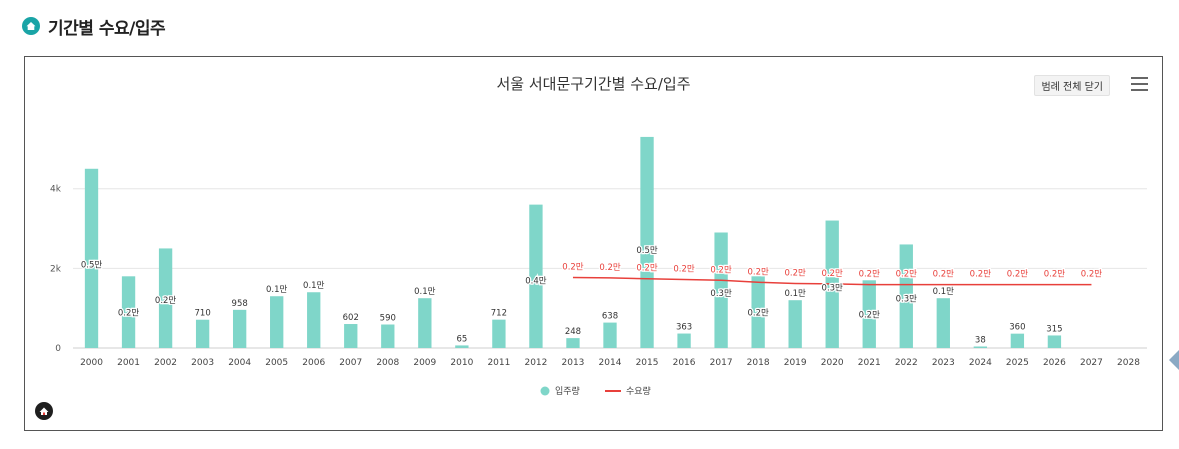 The height and width of the screenshot is (449, 1179). Describe the element at coordinates (499, 333) in the screenshot. I see `bar-2011` at that location.